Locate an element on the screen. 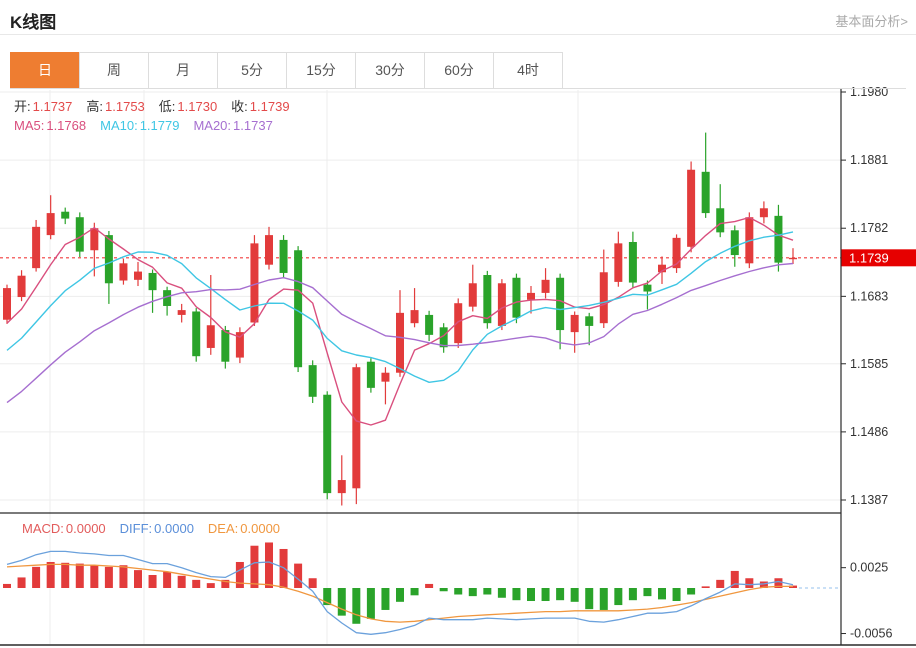  price-tick-label: 1.1683 is located at coordinates (869, 296).